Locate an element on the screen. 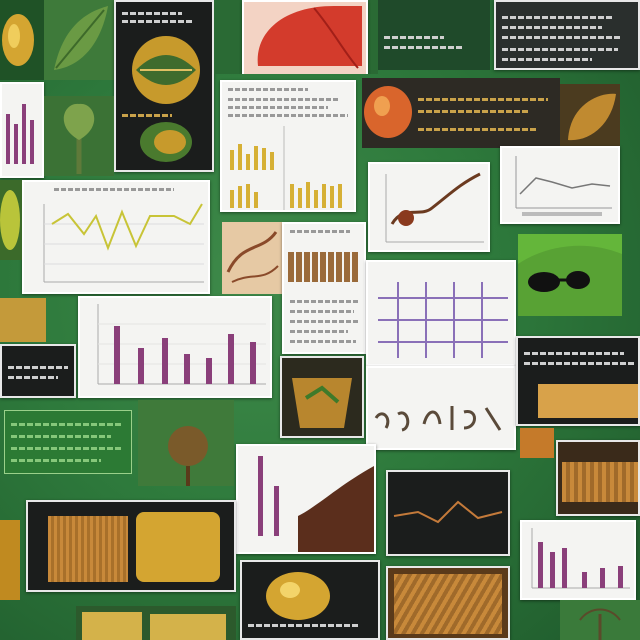 Image resolution: width=640 pixels, height=640 pixels. orange-leaf-text-panel is located at coordinates (461, 113).